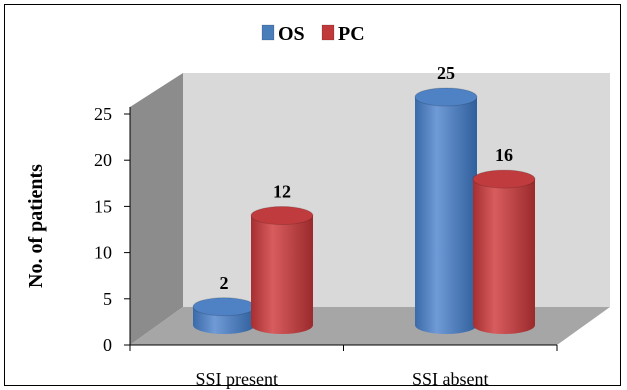 The width and height of the screenshot is (627, 390). What do you see at coordinates (103, 114) in the screenshot?
I see `y-tick-label: 25` at bounding box center [103, 114].